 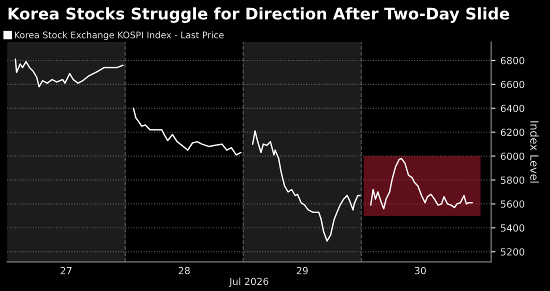 I want to click on y-tick-label: 6200, so click(x=512, y=132).